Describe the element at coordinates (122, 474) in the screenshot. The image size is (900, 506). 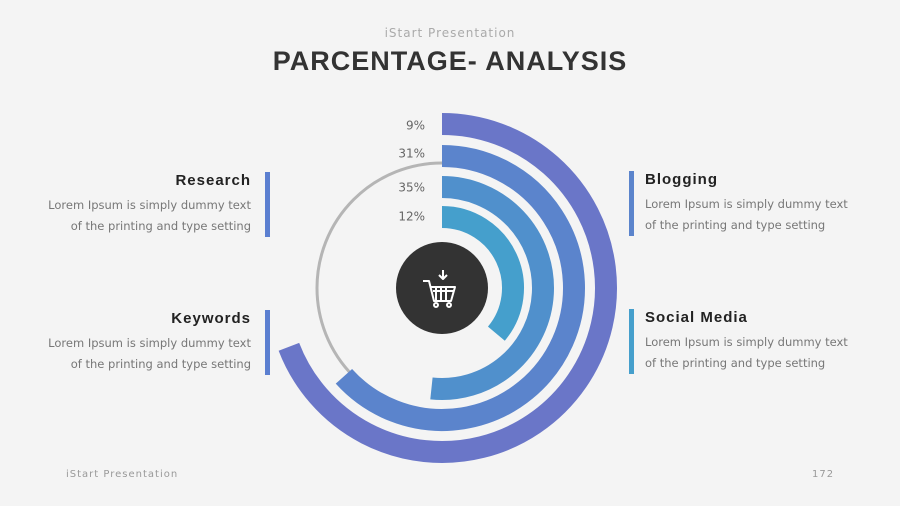
I see `footer-brand: iStart Presentation` at that location.